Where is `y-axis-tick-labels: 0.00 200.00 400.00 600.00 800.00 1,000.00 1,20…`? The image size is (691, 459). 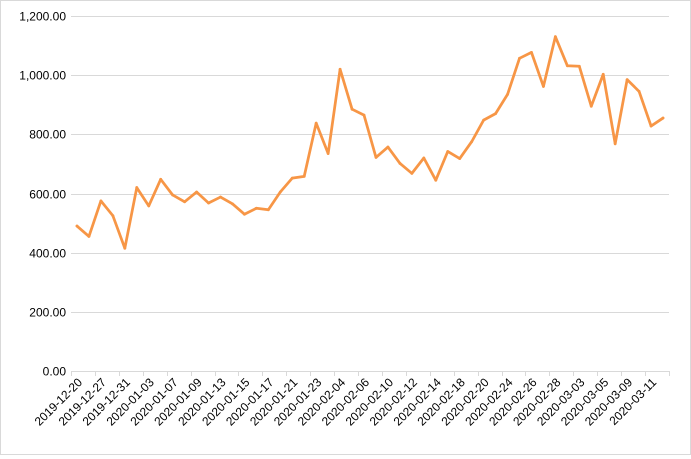 y-axis-tick-labels: 0.00 200.00 400.00 600.00 800.00 1,000.00 1,20… is located at coordinates (42, 194).